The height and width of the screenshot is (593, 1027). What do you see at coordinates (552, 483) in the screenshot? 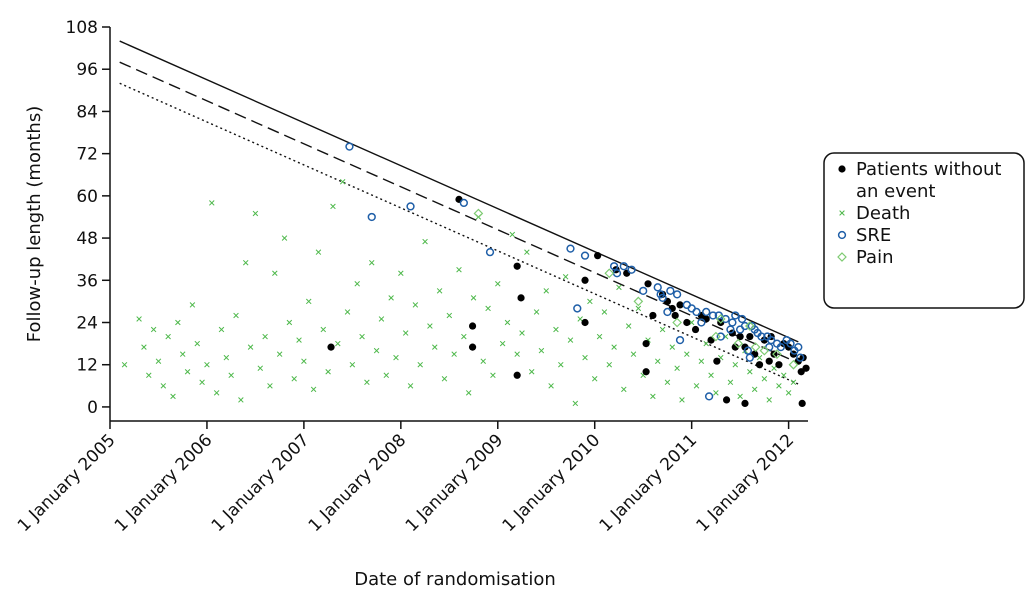
I see `x-tick-label: 1 January 2010` at bounding box center [552, 483].